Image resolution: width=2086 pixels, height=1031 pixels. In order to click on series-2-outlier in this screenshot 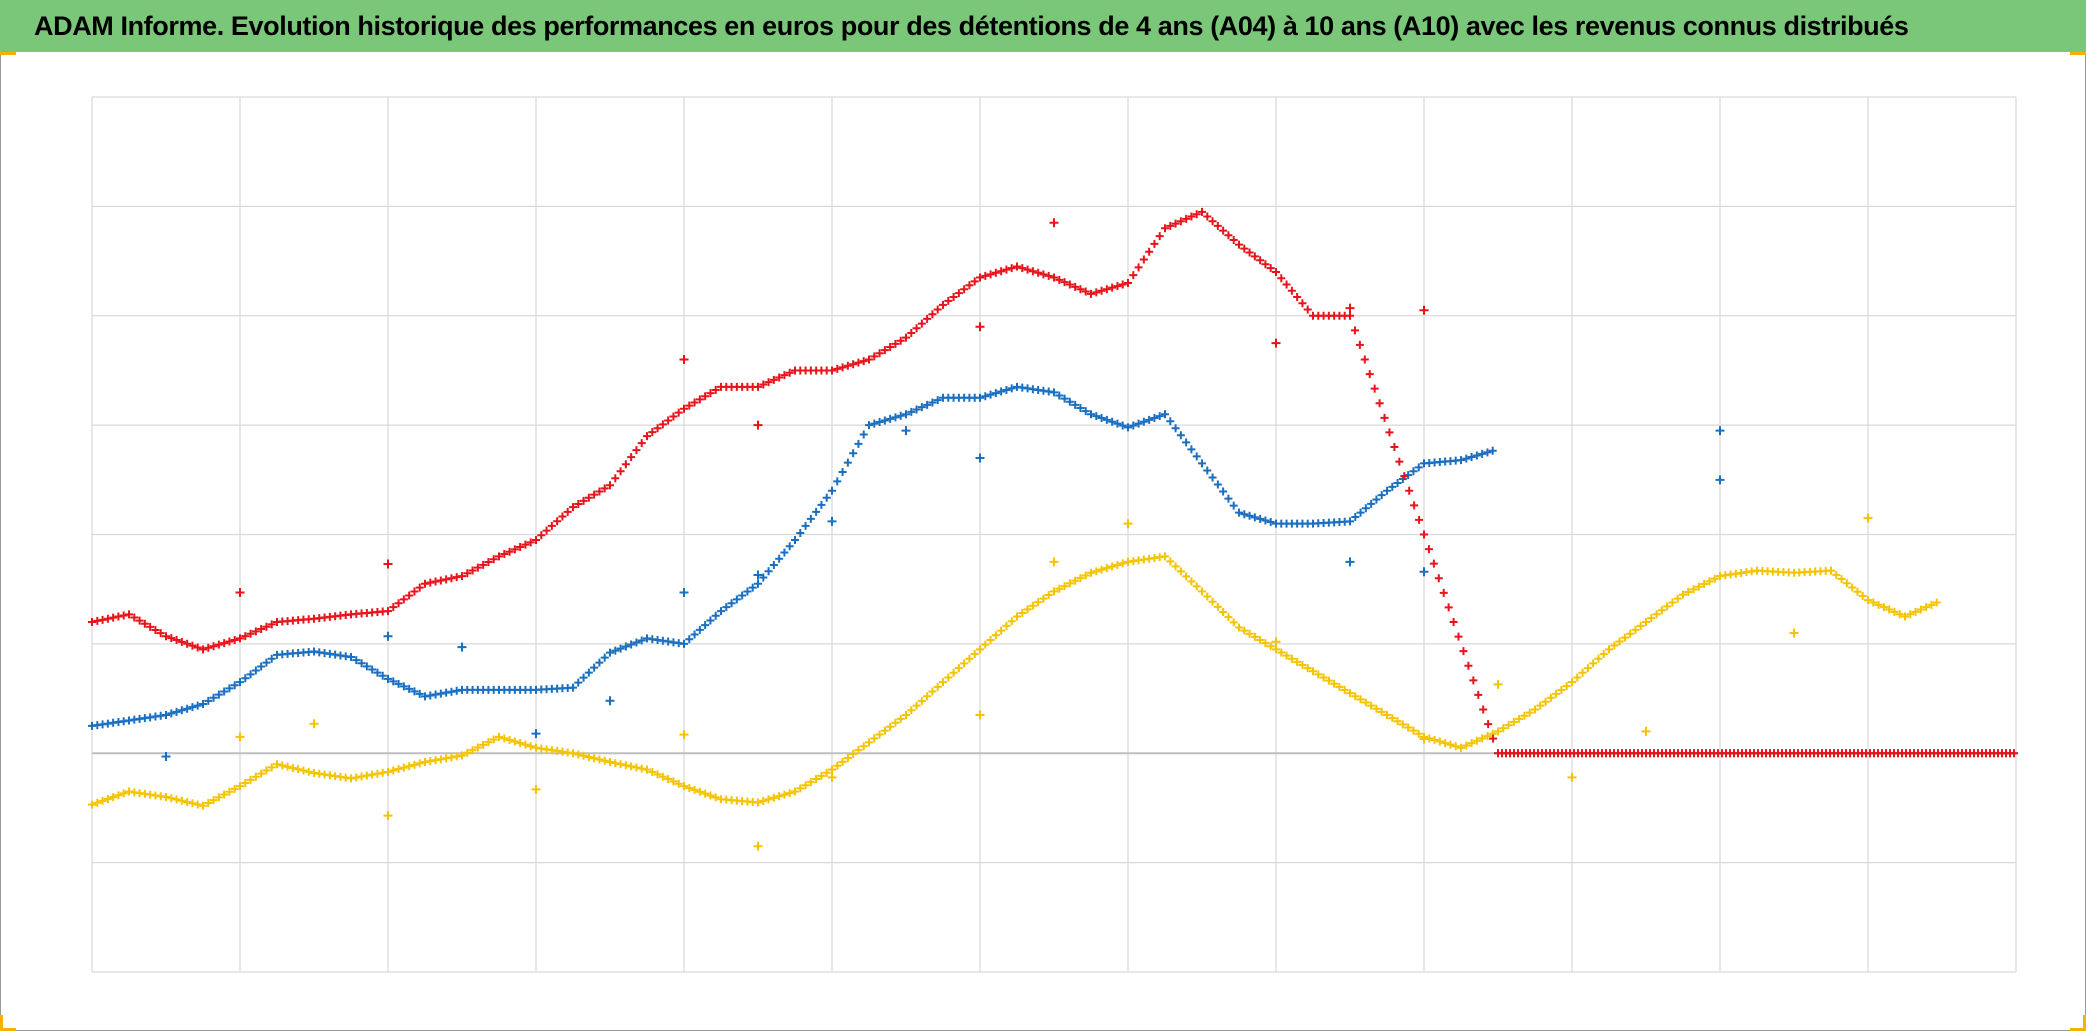, I will do `click(388, 816)`.